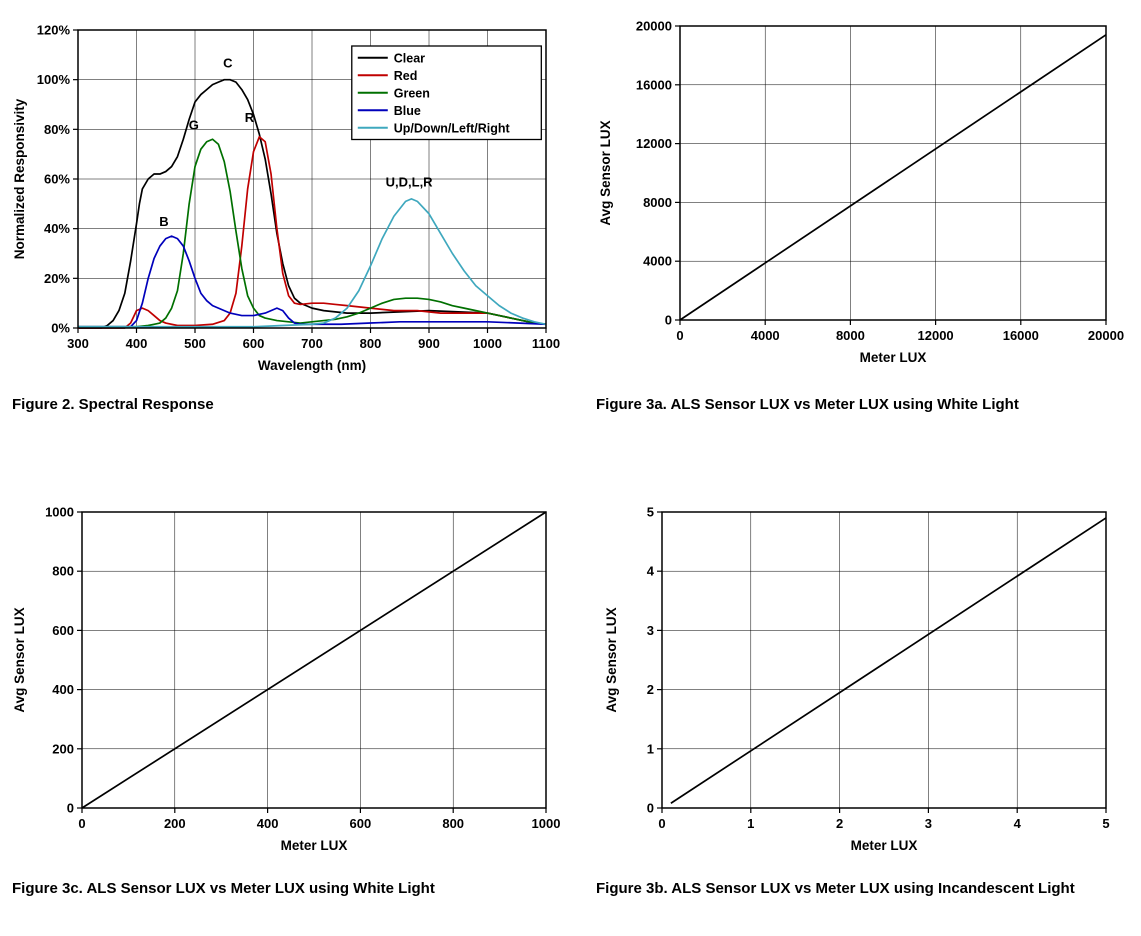 Image resolution: width=1141 pixels, height=936 pixels. I want to click on svg-text: Blue, so click(407, 111).